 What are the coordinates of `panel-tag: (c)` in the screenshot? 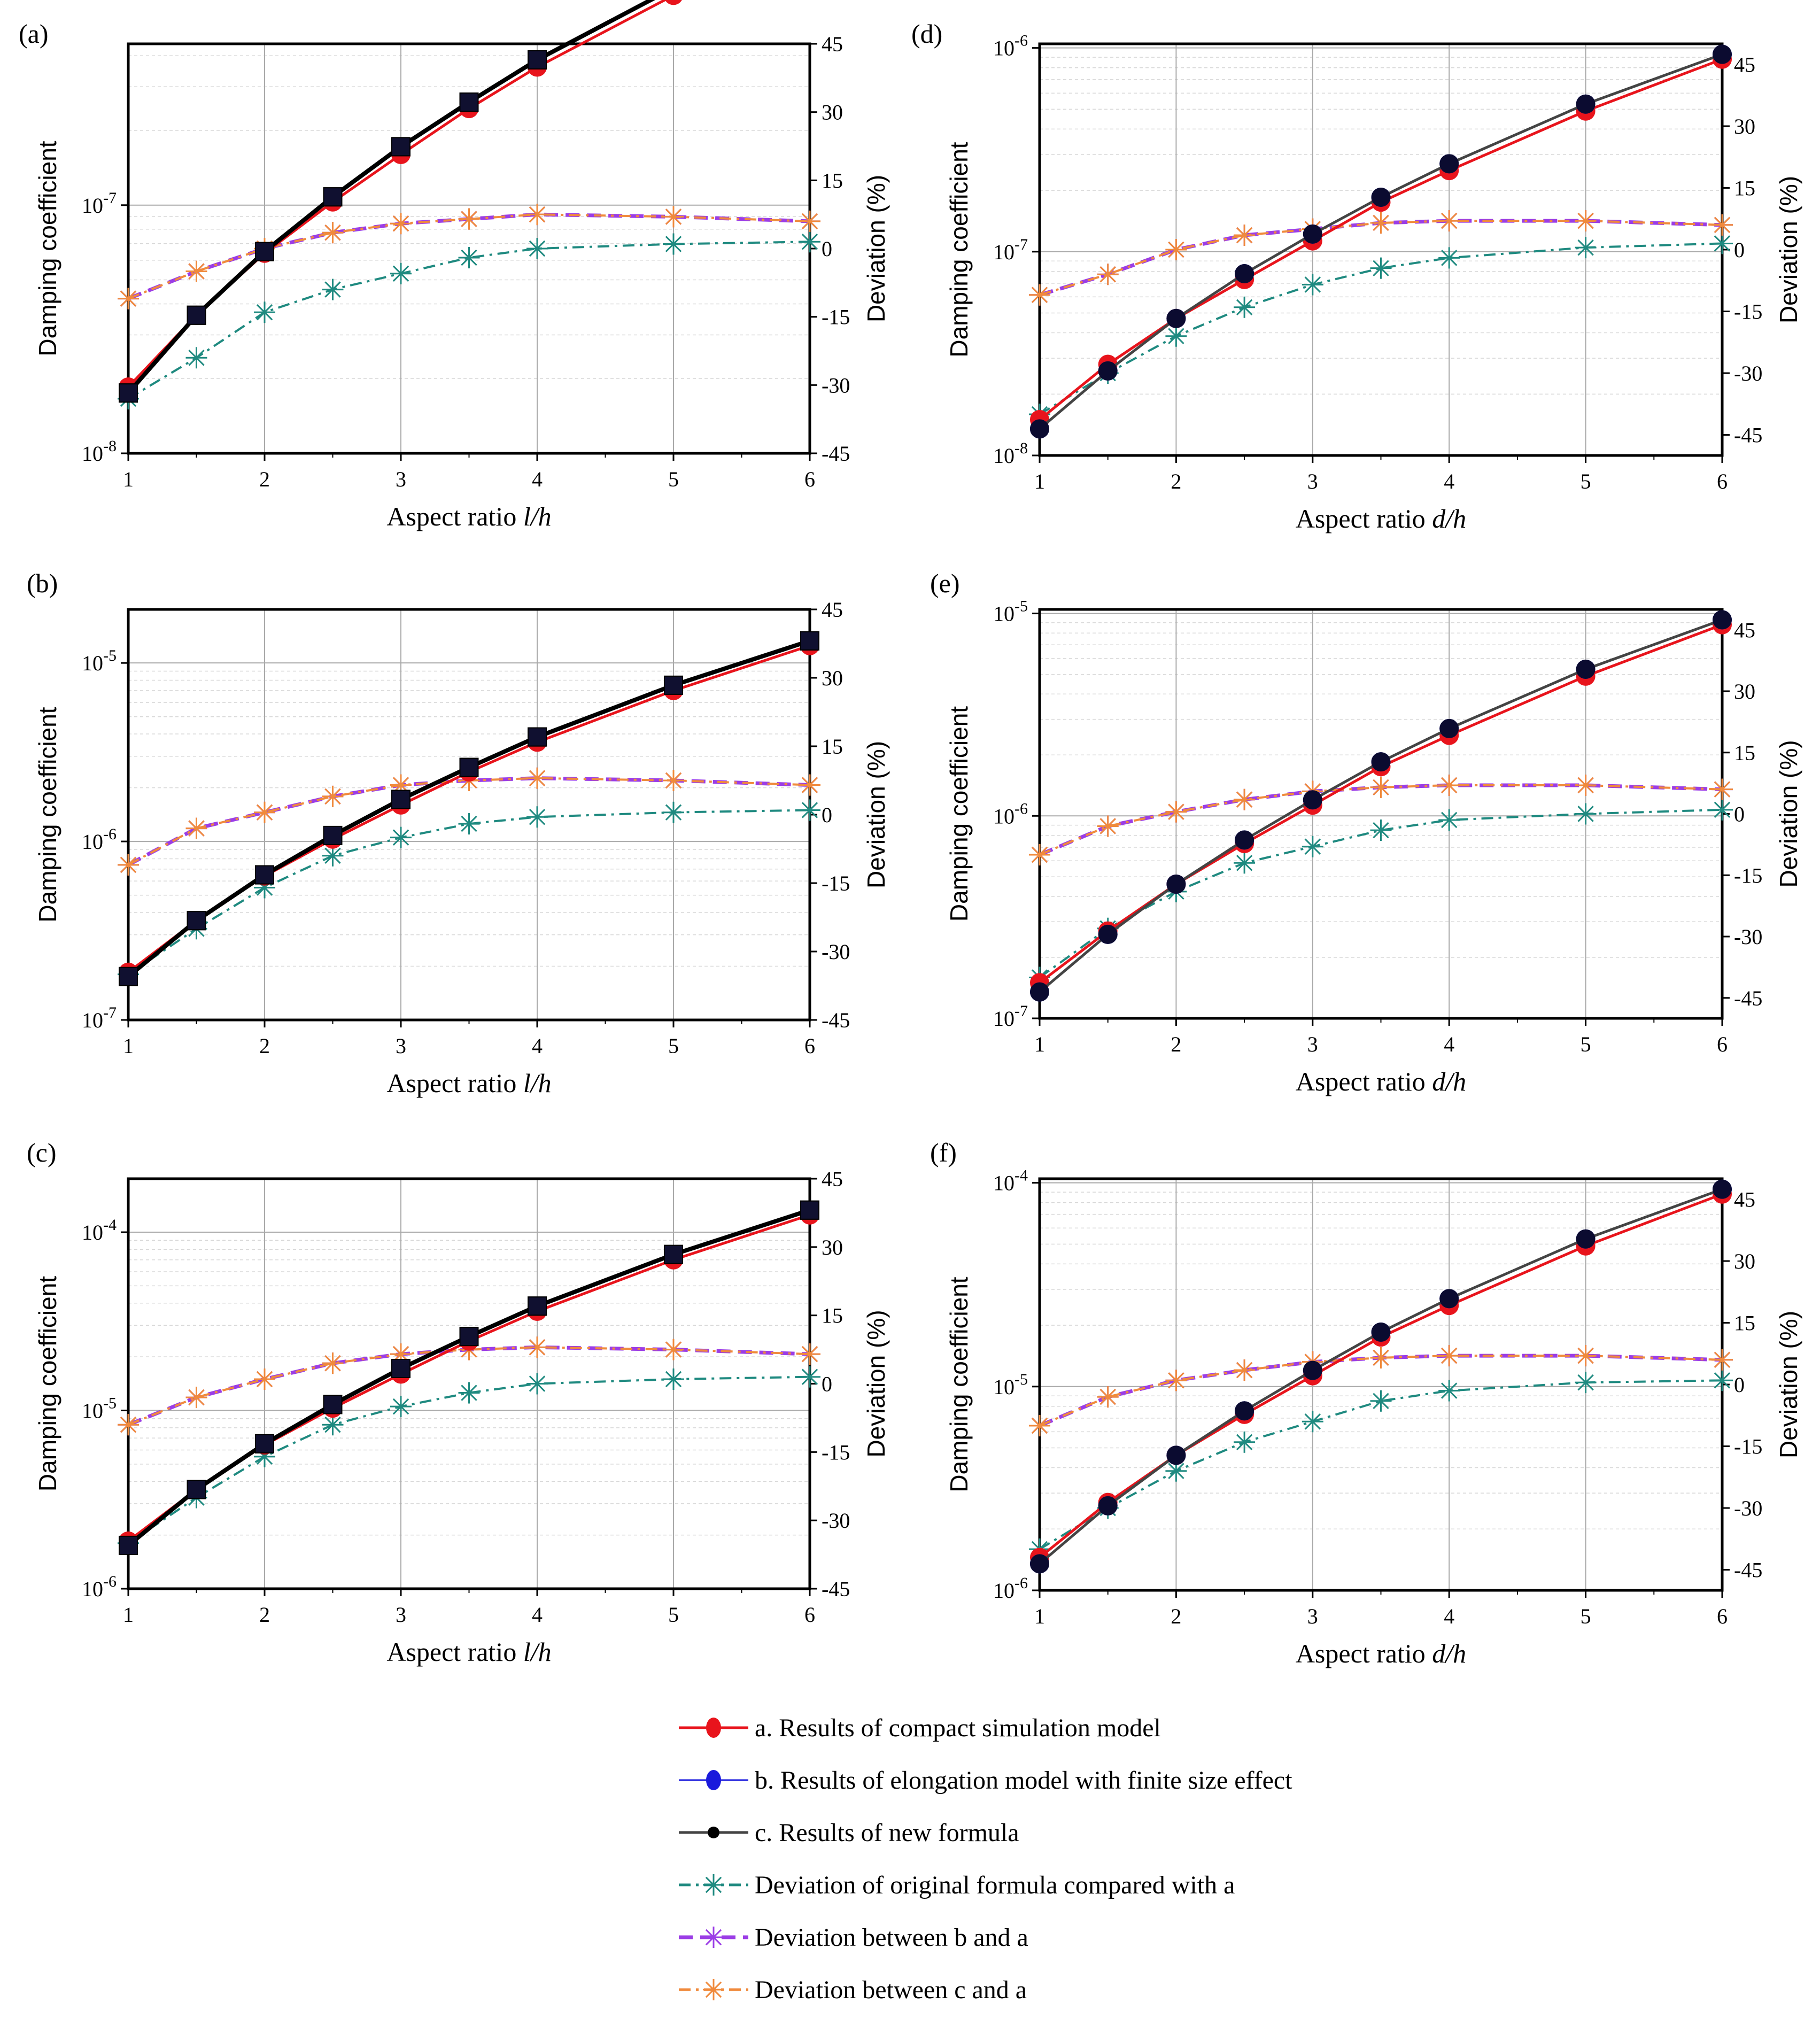 It's located at (42, 1152).